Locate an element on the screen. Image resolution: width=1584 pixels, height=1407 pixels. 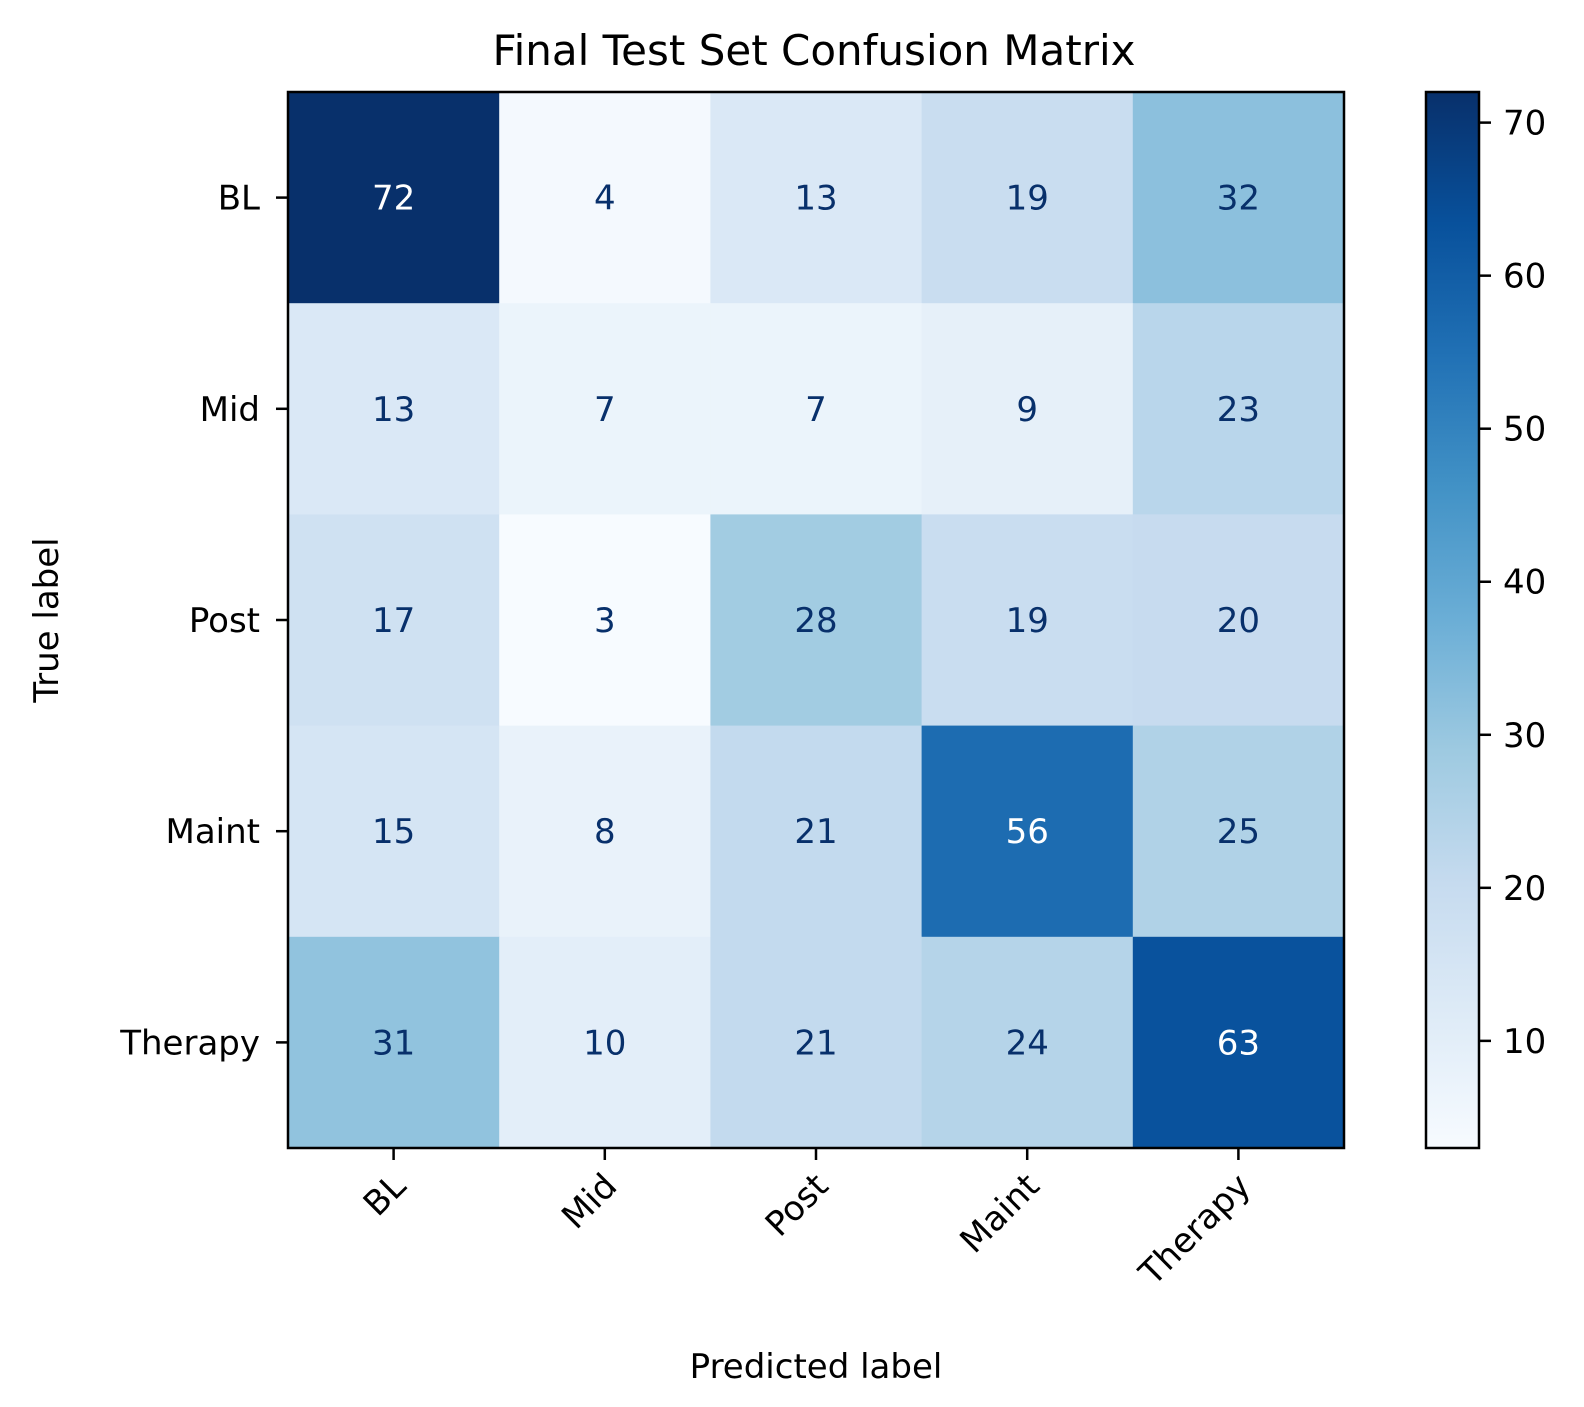
y-tick-label: BL is located at coordinates (239, 199).